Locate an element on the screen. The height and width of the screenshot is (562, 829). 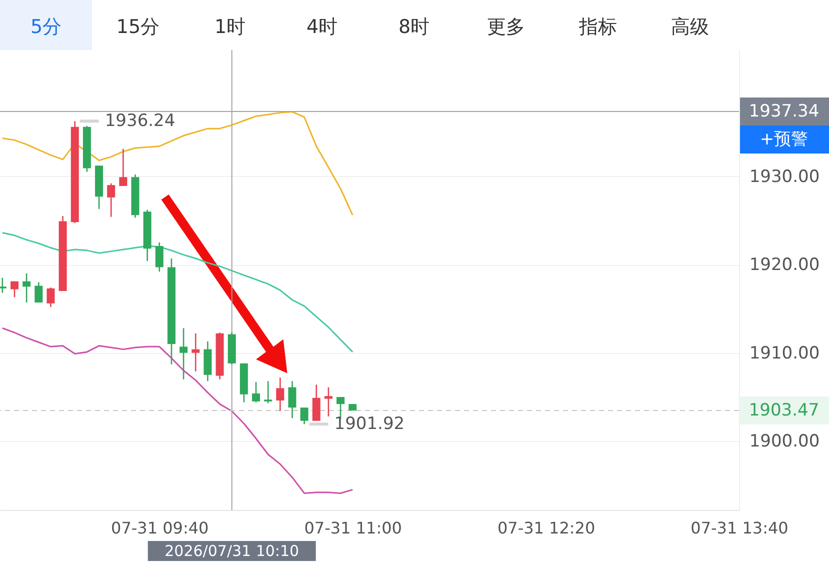
text: 指标 is located at coordinates (597, 27).